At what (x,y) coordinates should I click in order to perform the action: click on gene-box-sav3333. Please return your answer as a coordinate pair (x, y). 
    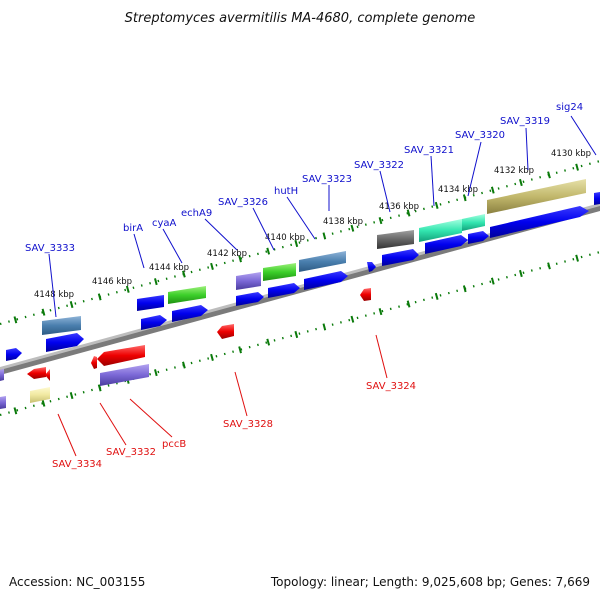
    Looking at the image, I should click on (61, 325).